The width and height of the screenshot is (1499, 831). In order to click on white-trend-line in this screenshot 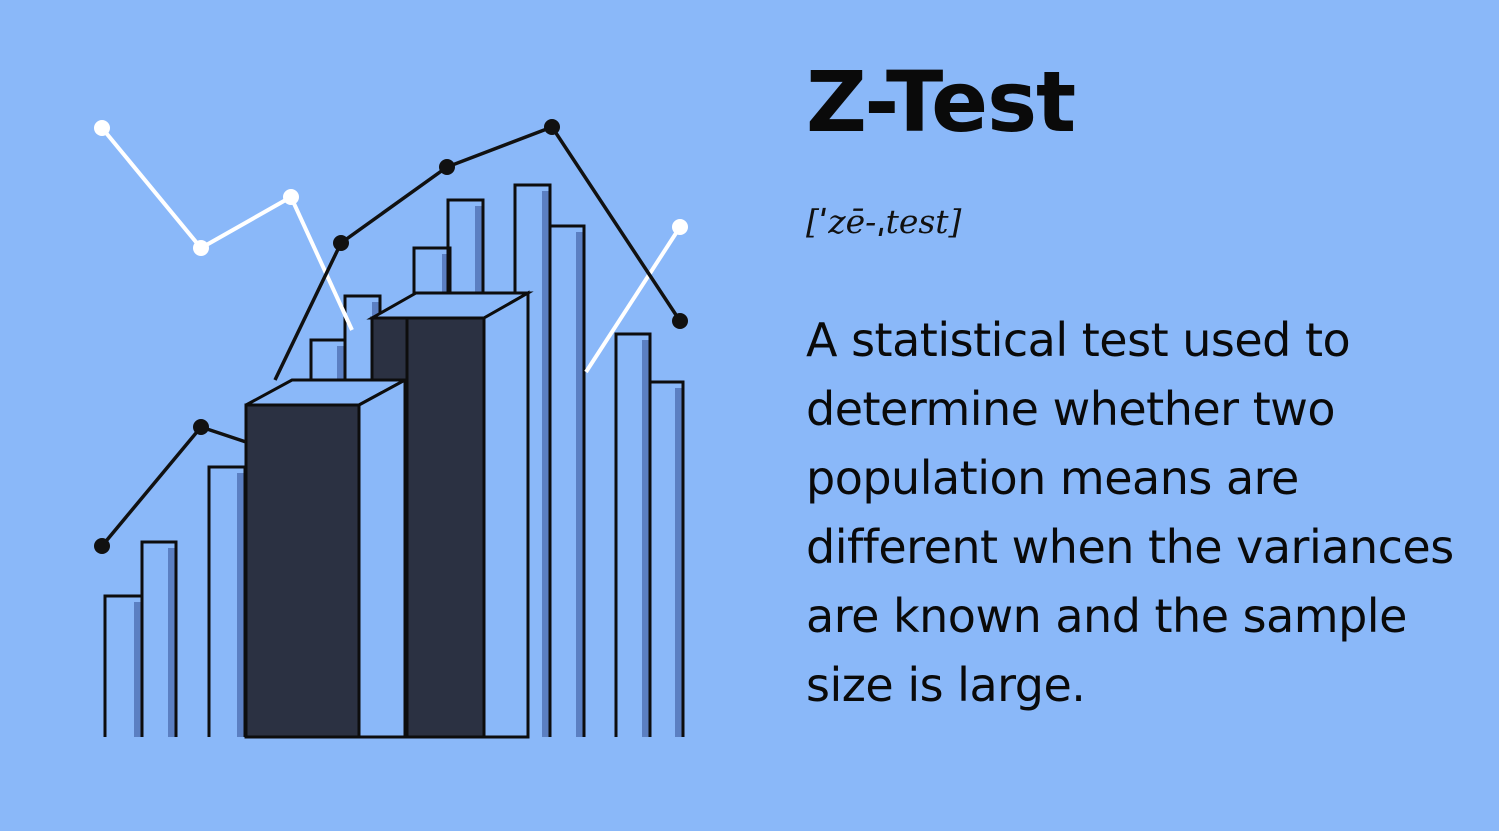, I will do `click(391, 247)`.